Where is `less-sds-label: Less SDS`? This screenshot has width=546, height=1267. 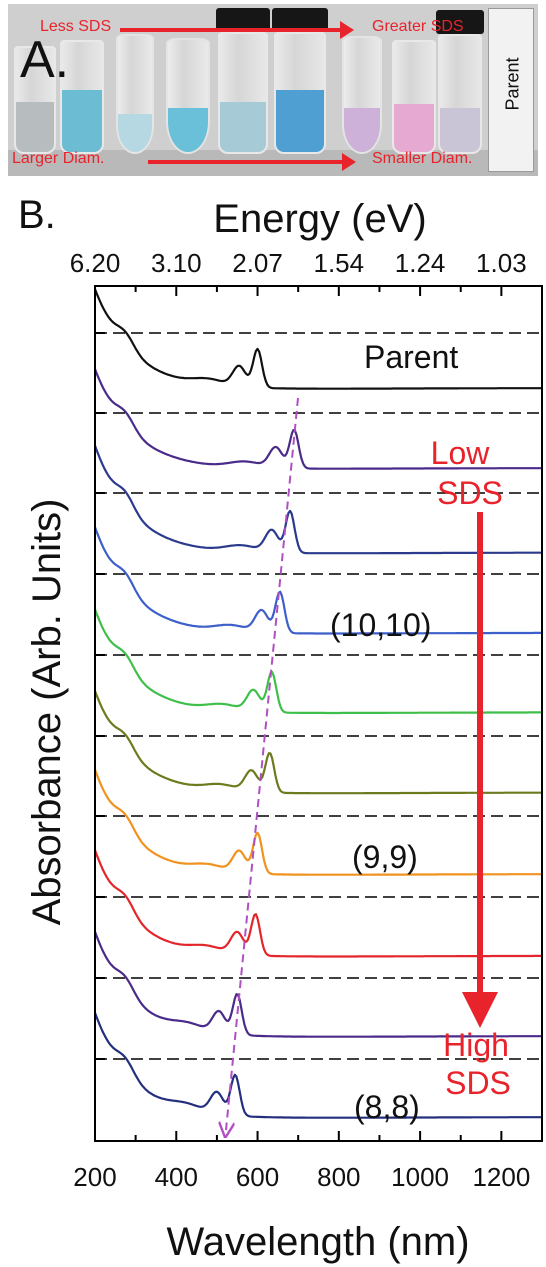 less-sds-label: Less SDS is located at coordinates (76, 26).